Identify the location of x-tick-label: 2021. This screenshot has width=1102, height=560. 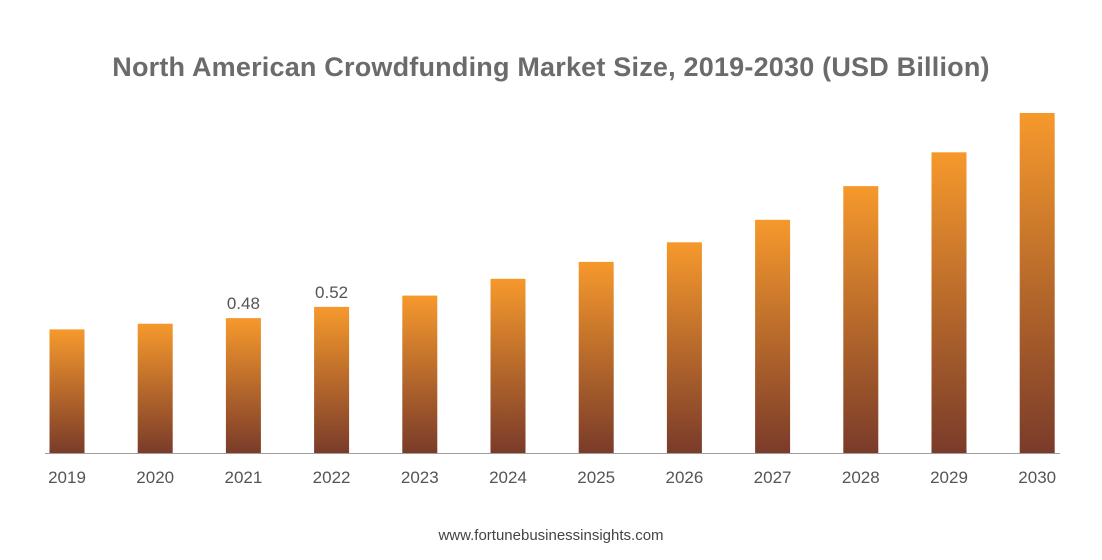
(243, 477).